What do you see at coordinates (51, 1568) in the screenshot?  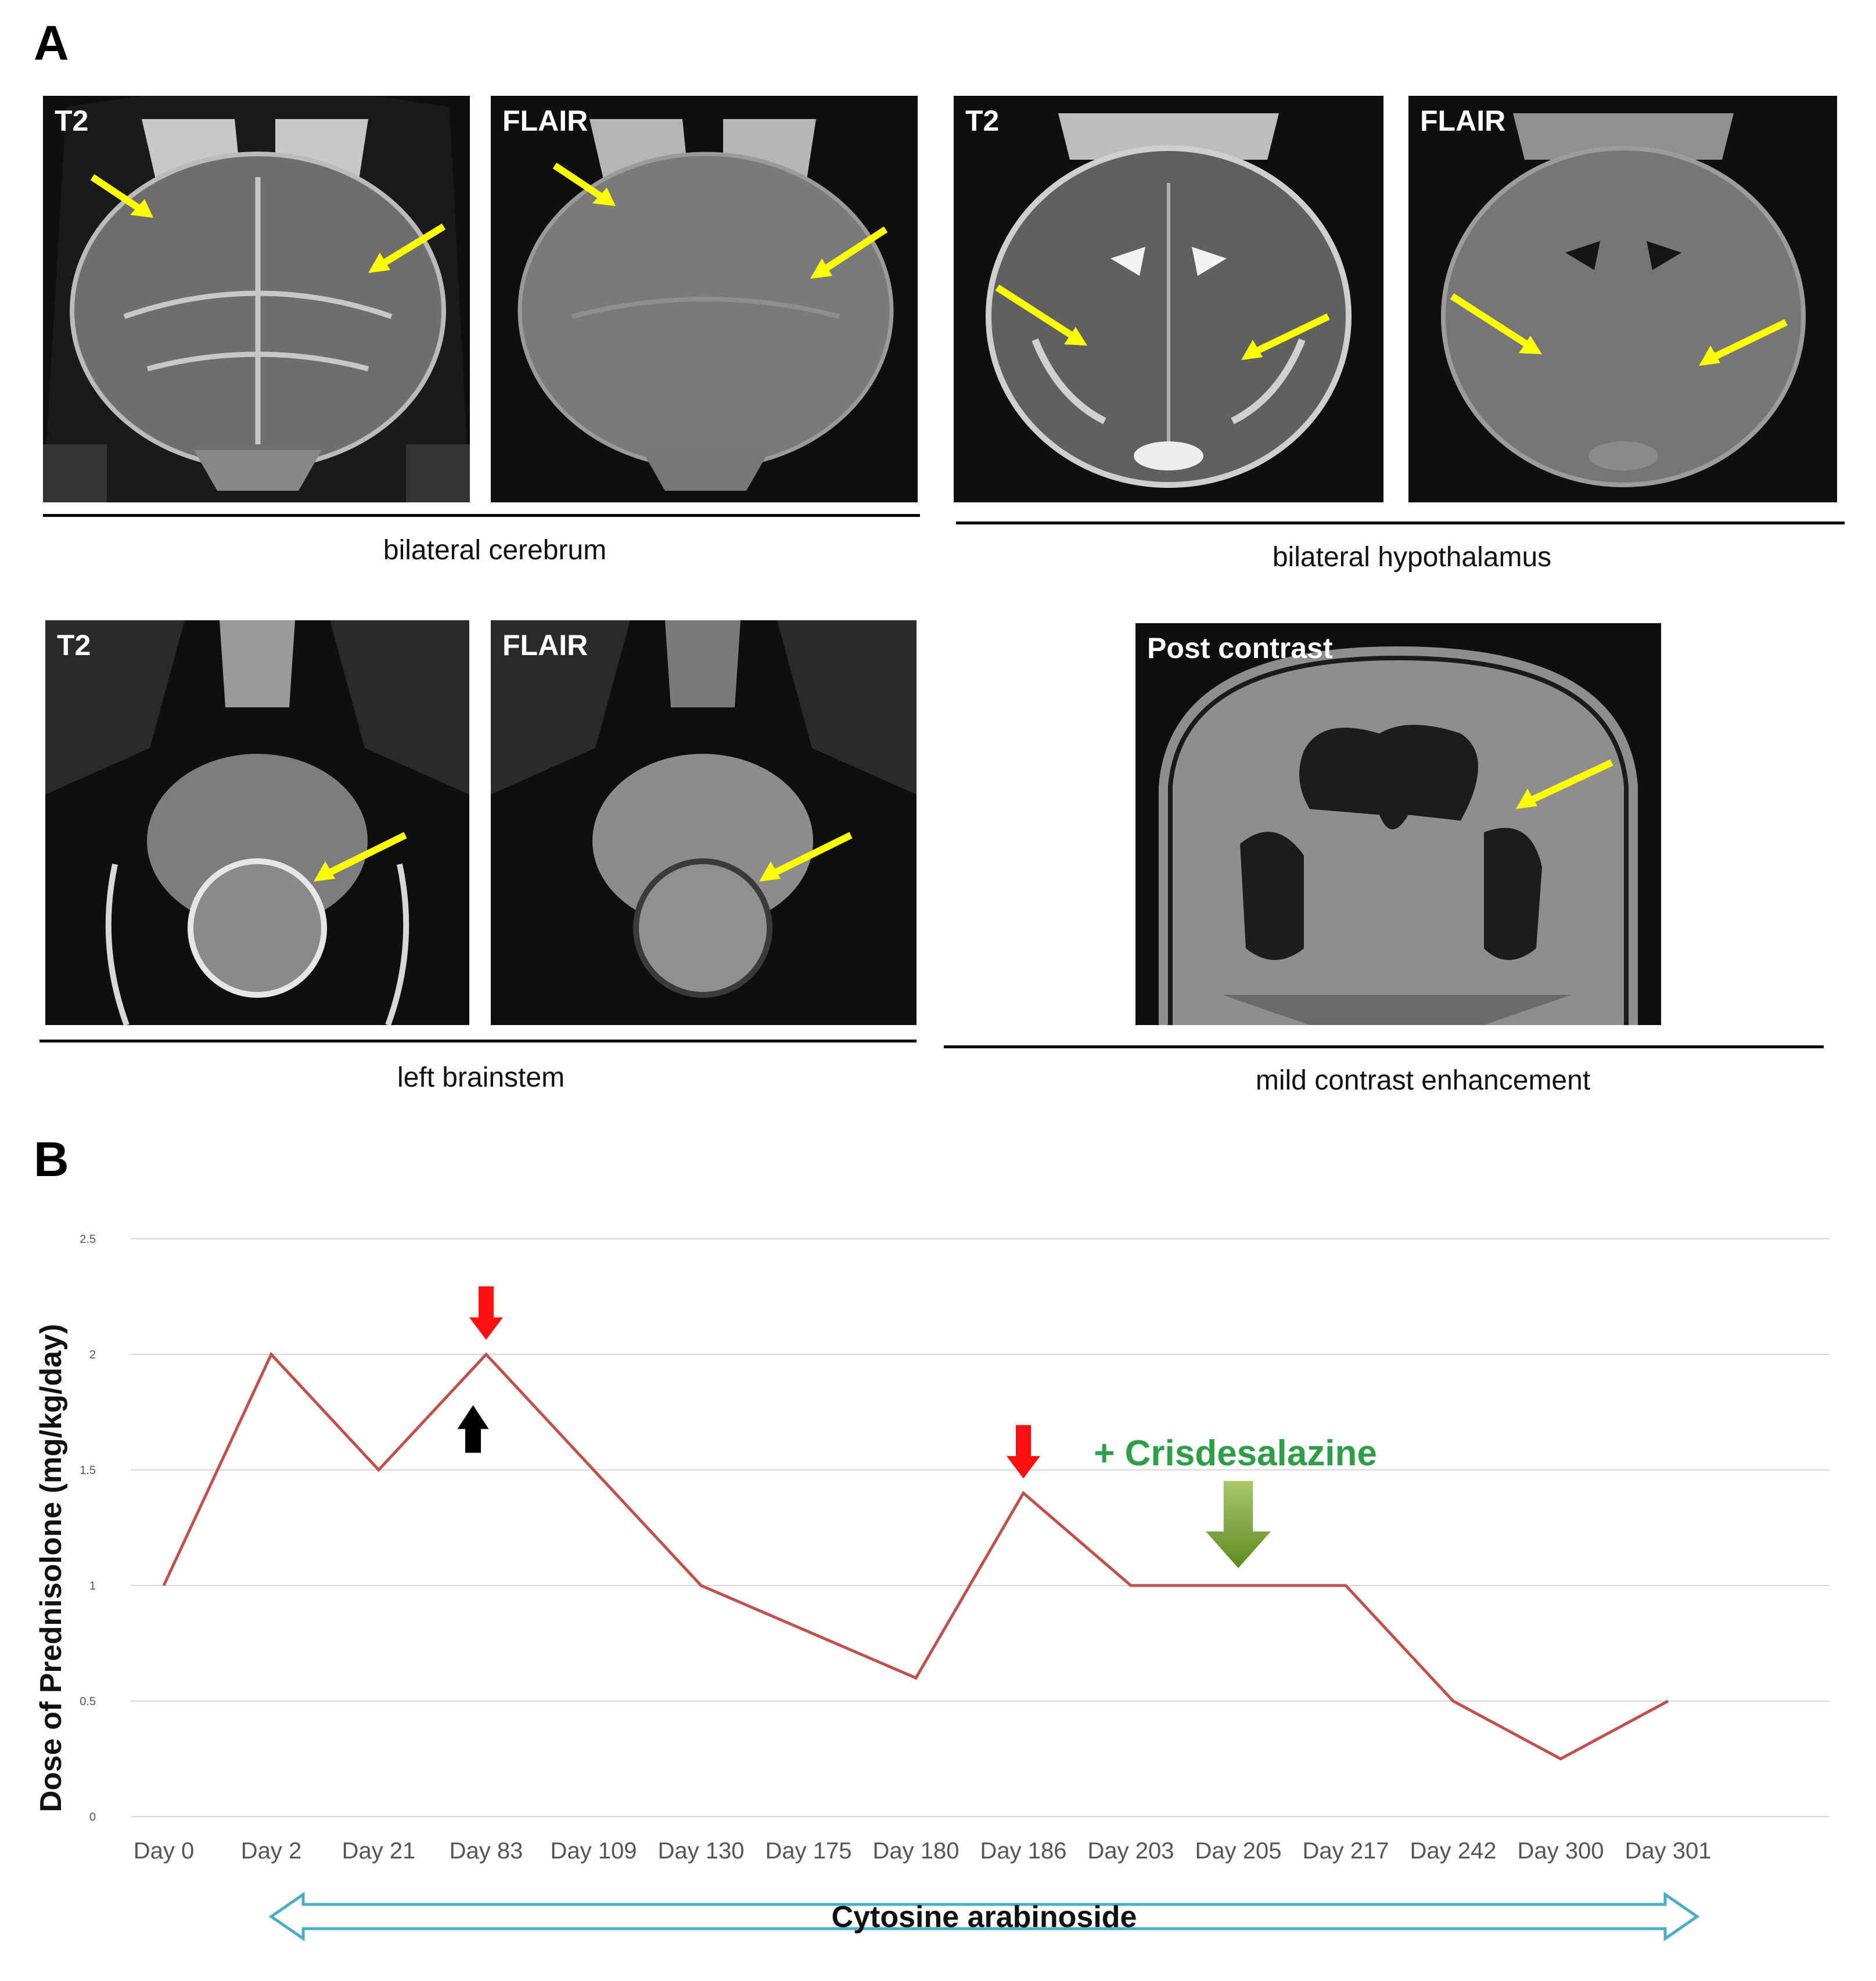 I see `y-axis-label: Dose of Prednisolone (mg/kg/day)` at bounding box center [51, 1568].